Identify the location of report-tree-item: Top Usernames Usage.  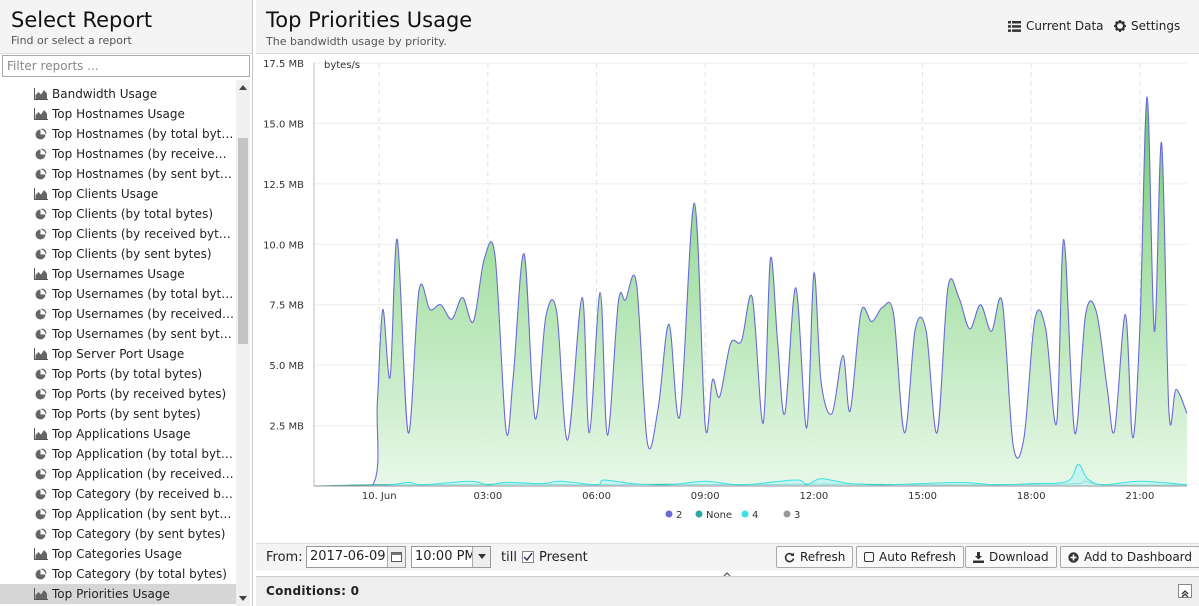
(118, 274).